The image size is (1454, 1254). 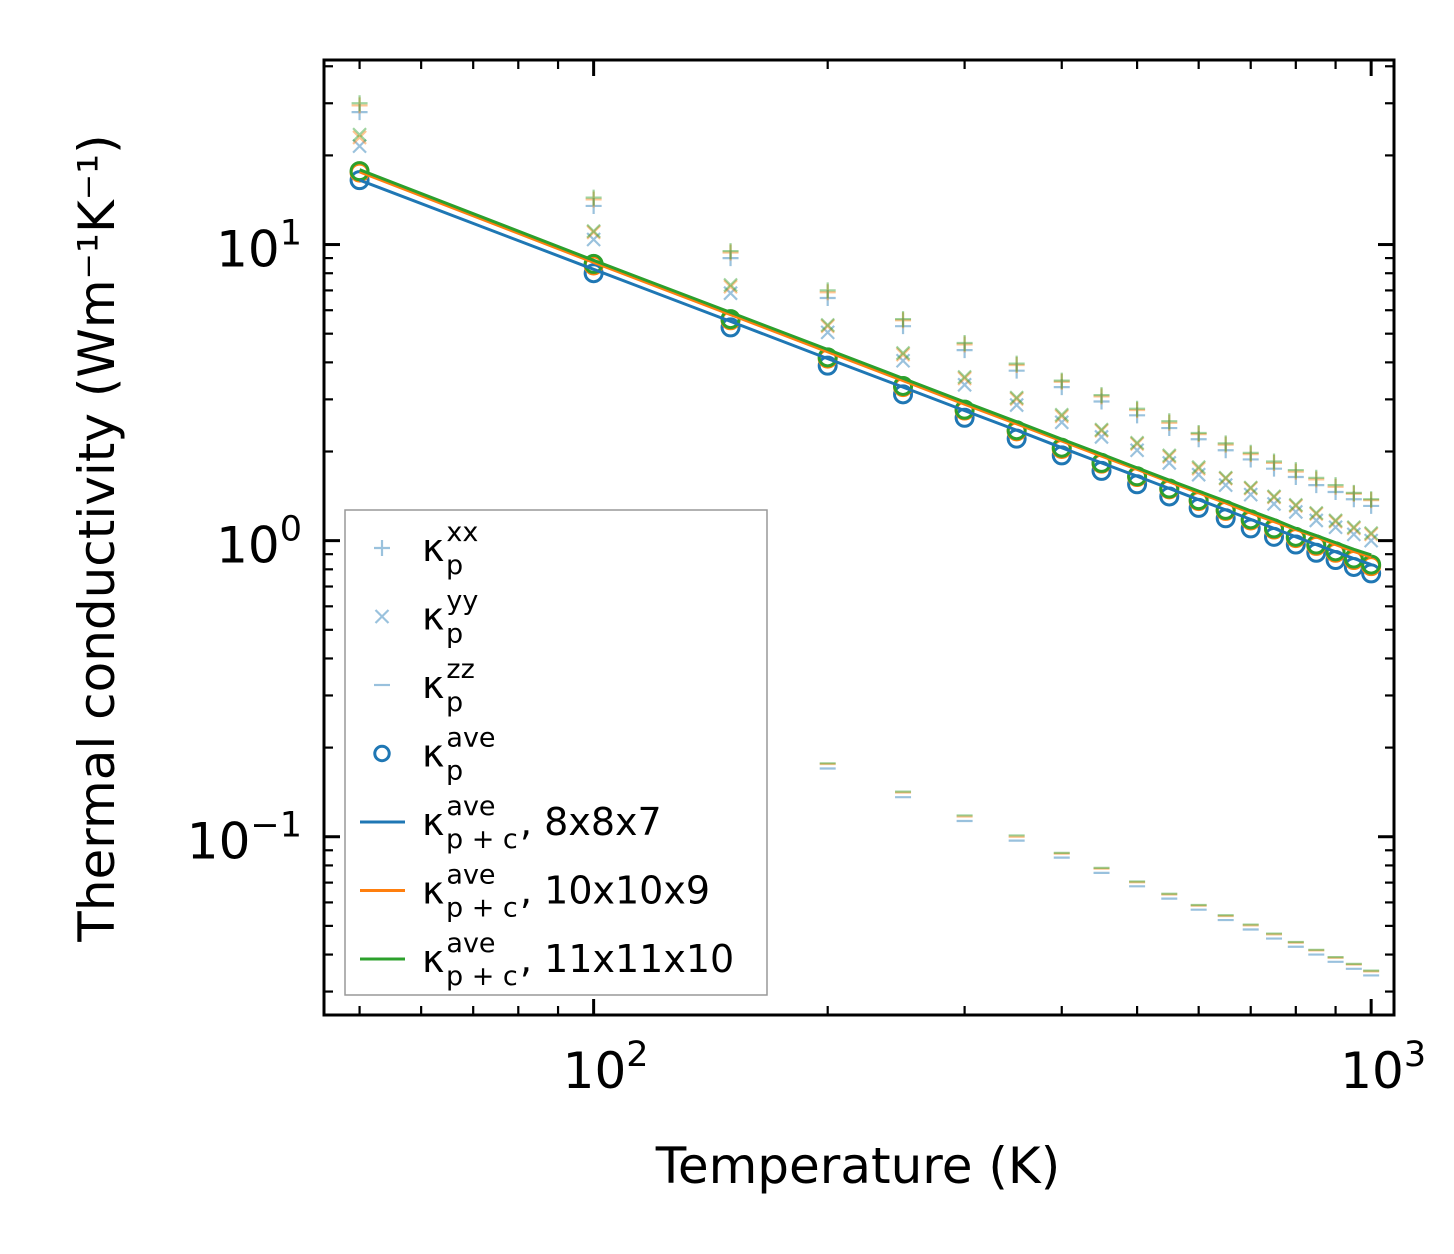 I want to click on x-tick-label: 10³, so click(x=1383, y=1067).